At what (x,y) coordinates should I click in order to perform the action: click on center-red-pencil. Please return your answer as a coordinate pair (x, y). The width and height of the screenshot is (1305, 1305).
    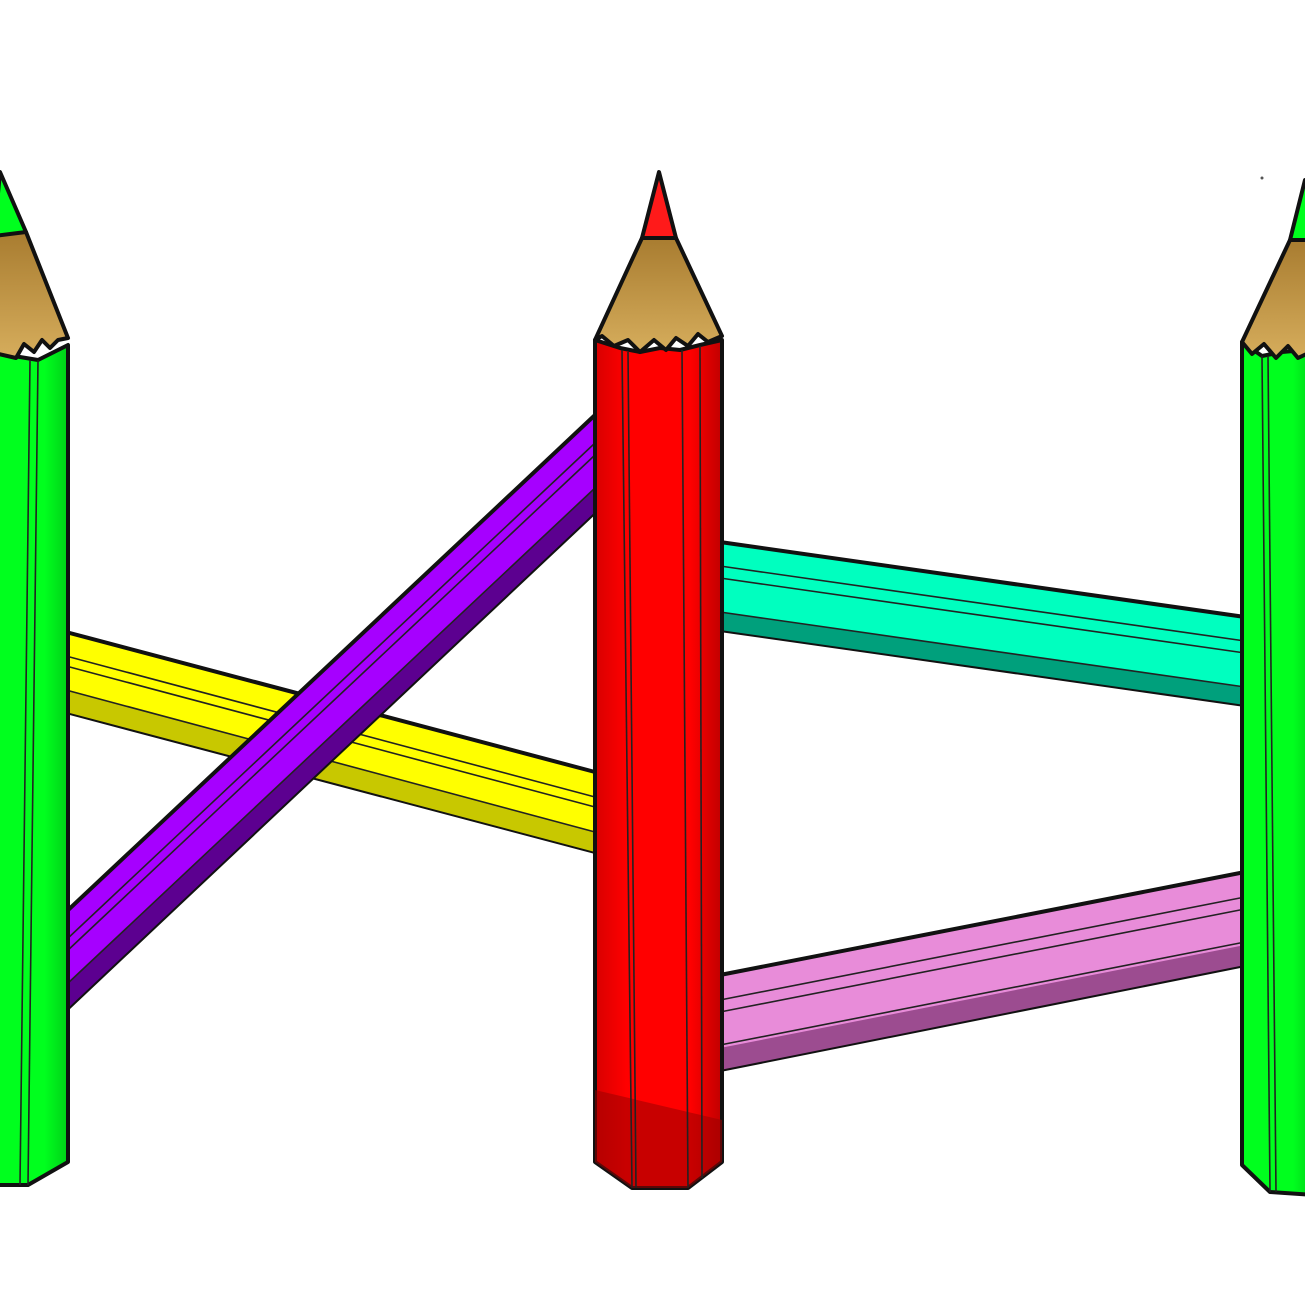
    Looking at the image, I should click on (658, 680).